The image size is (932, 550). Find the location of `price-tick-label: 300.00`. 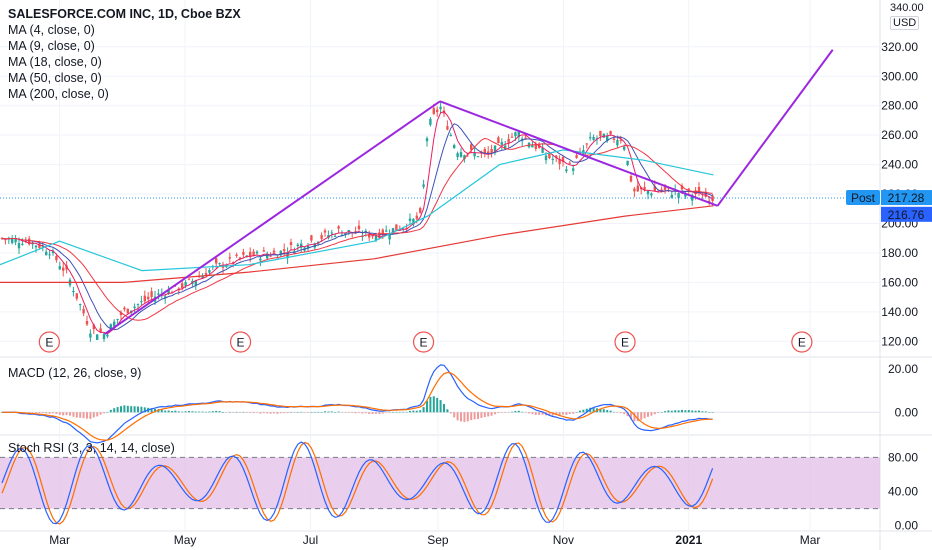

price-tick-label: 300.00 is located at coordinates (899, 76).